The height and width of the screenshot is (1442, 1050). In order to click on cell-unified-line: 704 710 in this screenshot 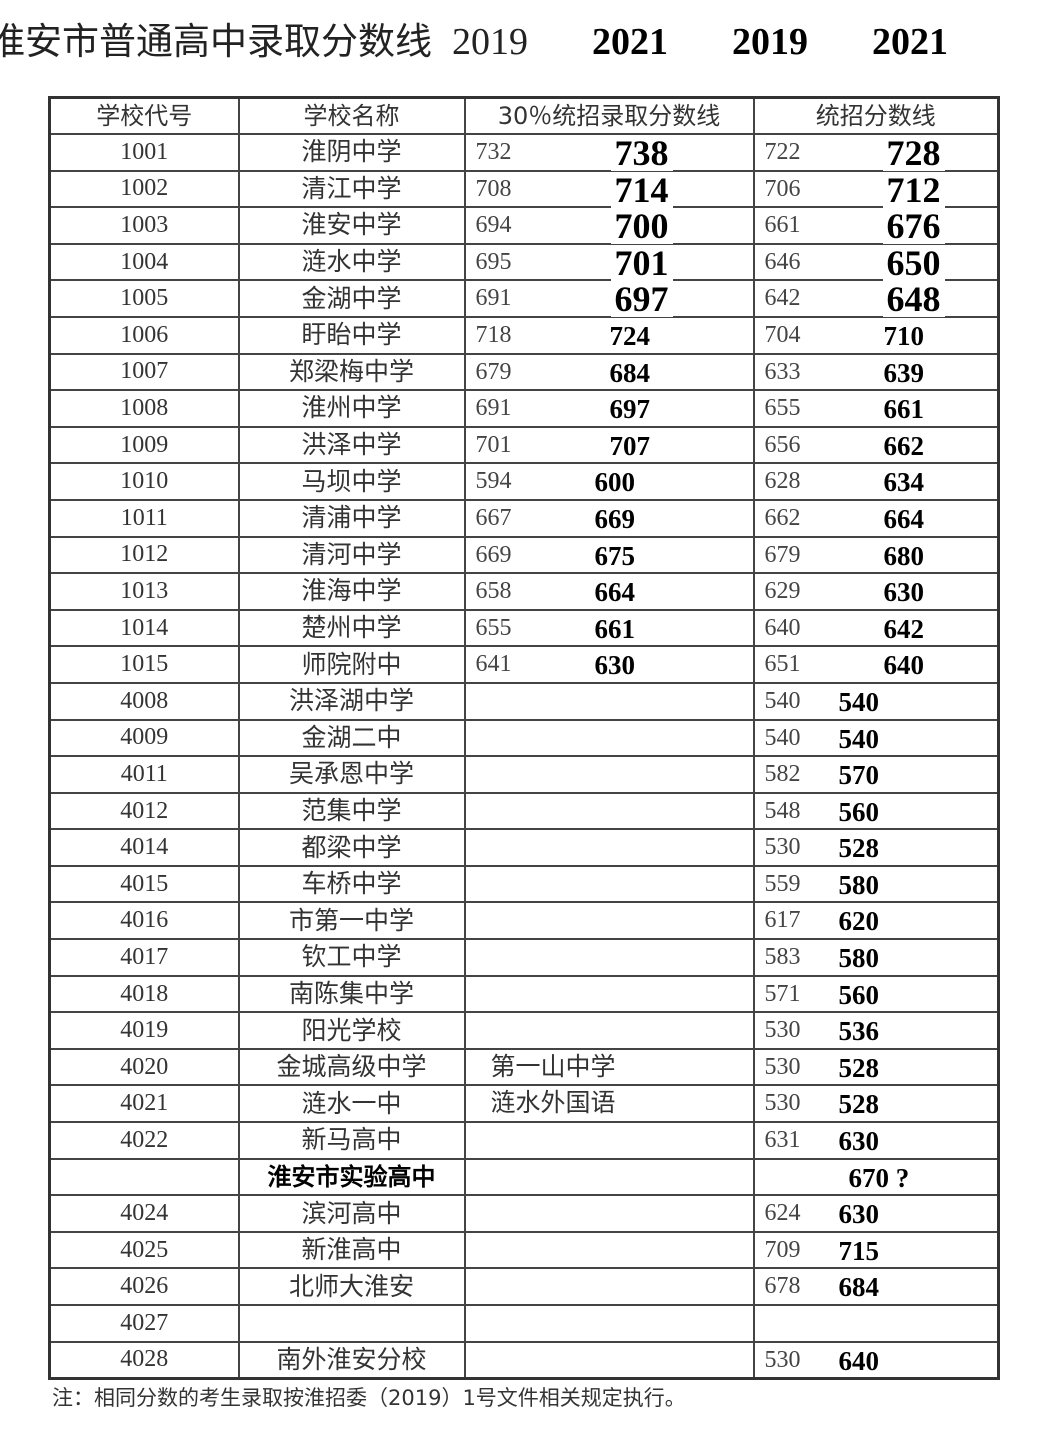, I will do `click(876, 335)`.